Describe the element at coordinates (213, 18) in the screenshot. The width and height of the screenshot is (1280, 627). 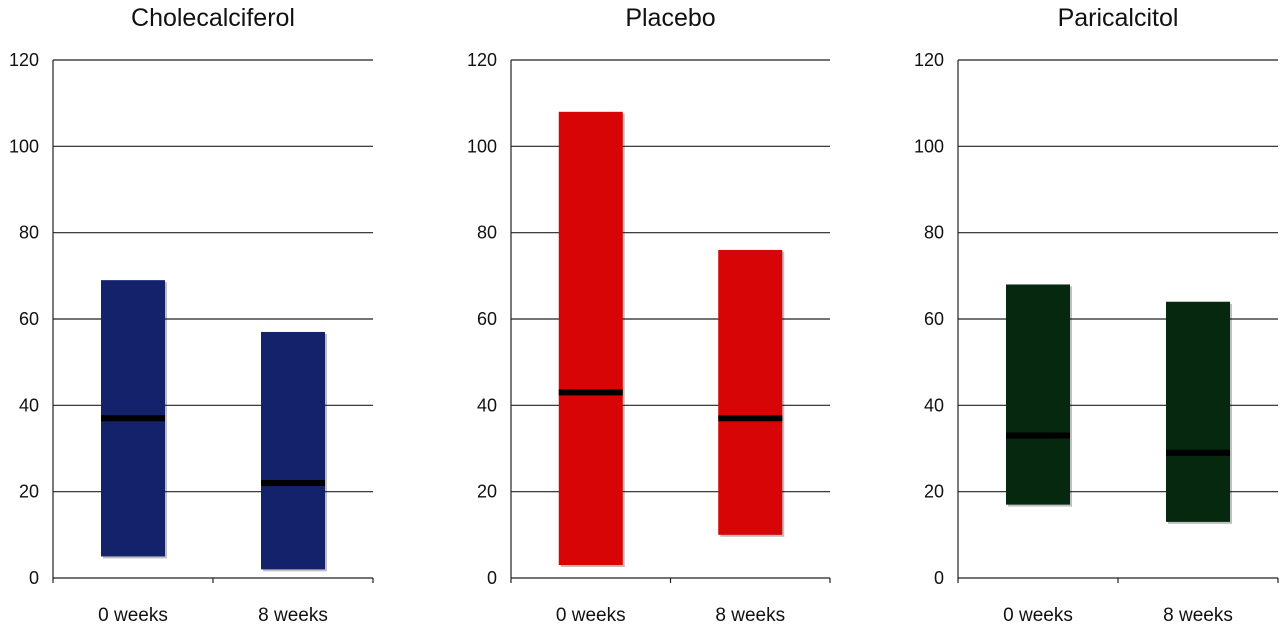
I see `chart-title: Cholecalciferol` at that location.